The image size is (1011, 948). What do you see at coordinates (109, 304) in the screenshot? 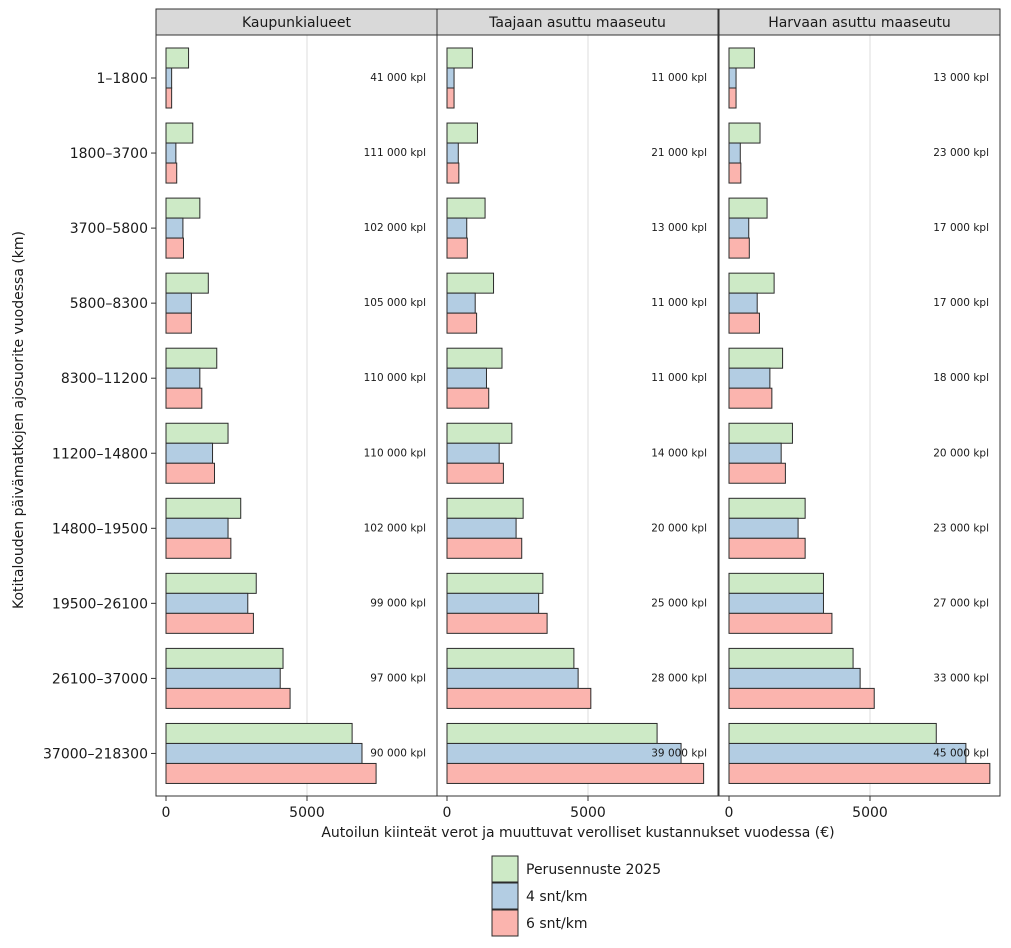
I see `y-tick-label: 5800–8300` at bounding box center [109, 304].